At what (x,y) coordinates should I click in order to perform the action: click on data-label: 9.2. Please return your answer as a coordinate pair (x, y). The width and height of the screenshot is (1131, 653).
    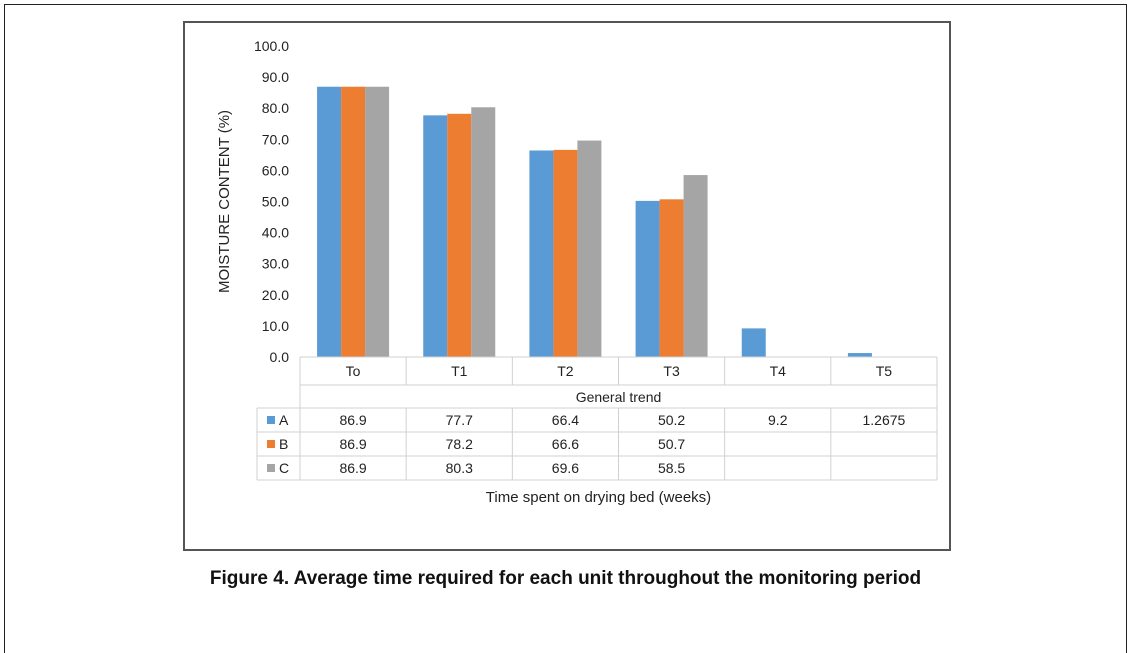
    Looking at the image, I should click on (778, 420).